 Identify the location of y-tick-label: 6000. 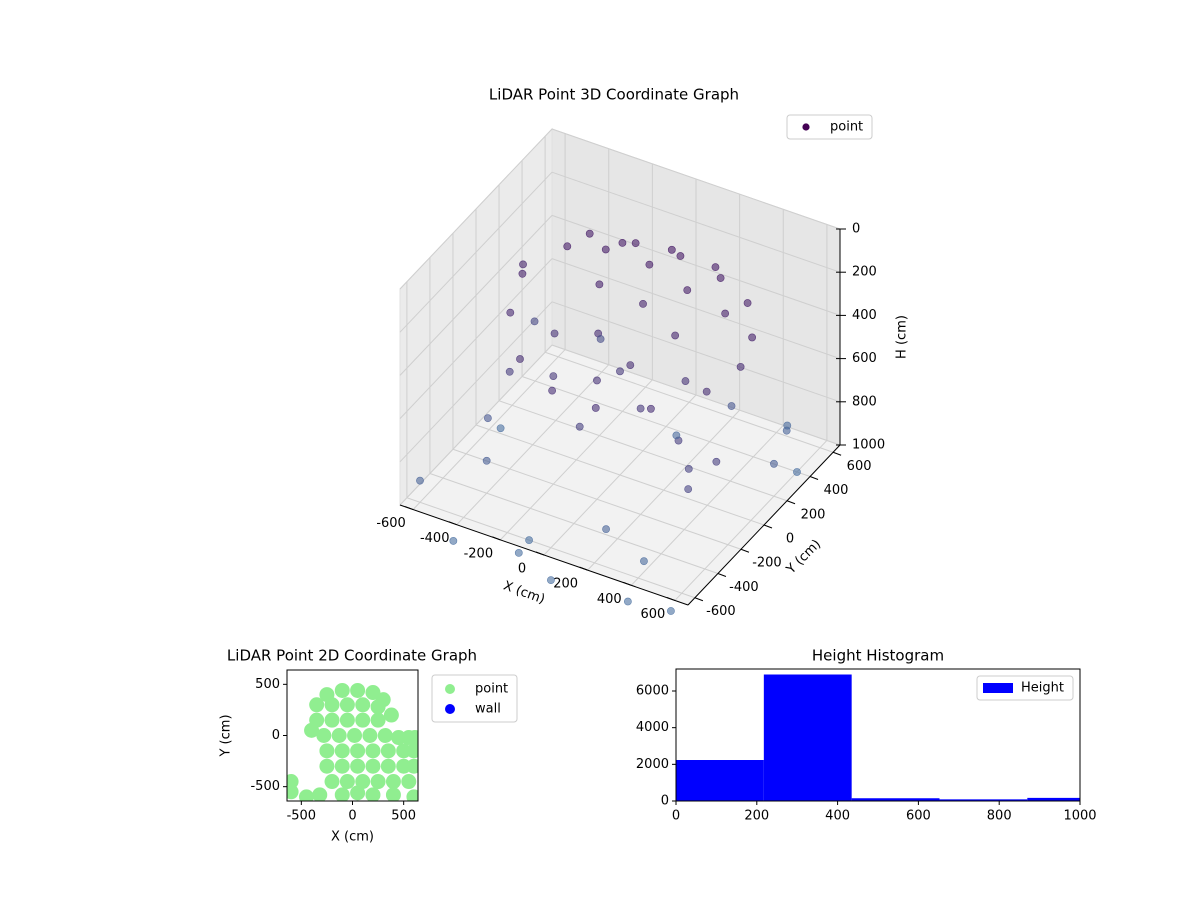
(652, 691).